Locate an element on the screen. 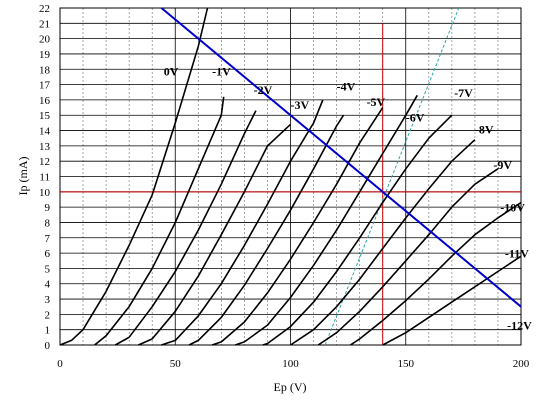  y-tick-label: 9 is located at coordinates (48, 208).